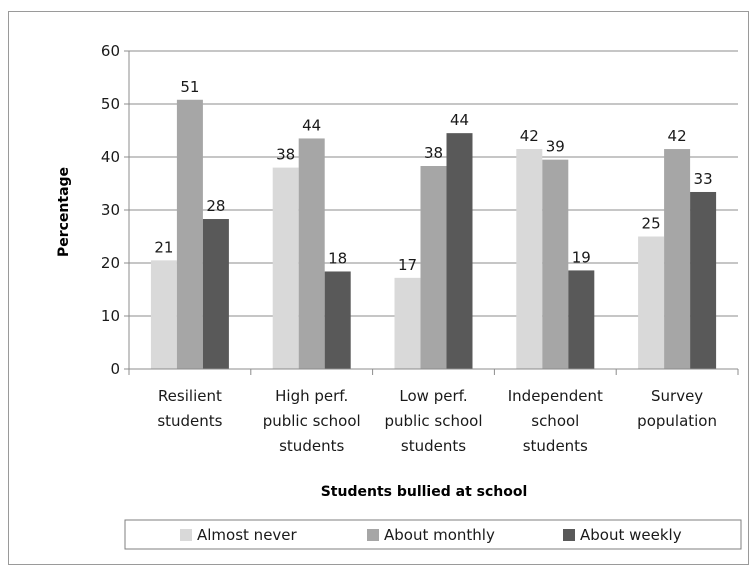  What do you see at coordinates (311, 396) in the screenshot?
I see `x-tick-label-line: High perf.` at bounding box center [311, 396].